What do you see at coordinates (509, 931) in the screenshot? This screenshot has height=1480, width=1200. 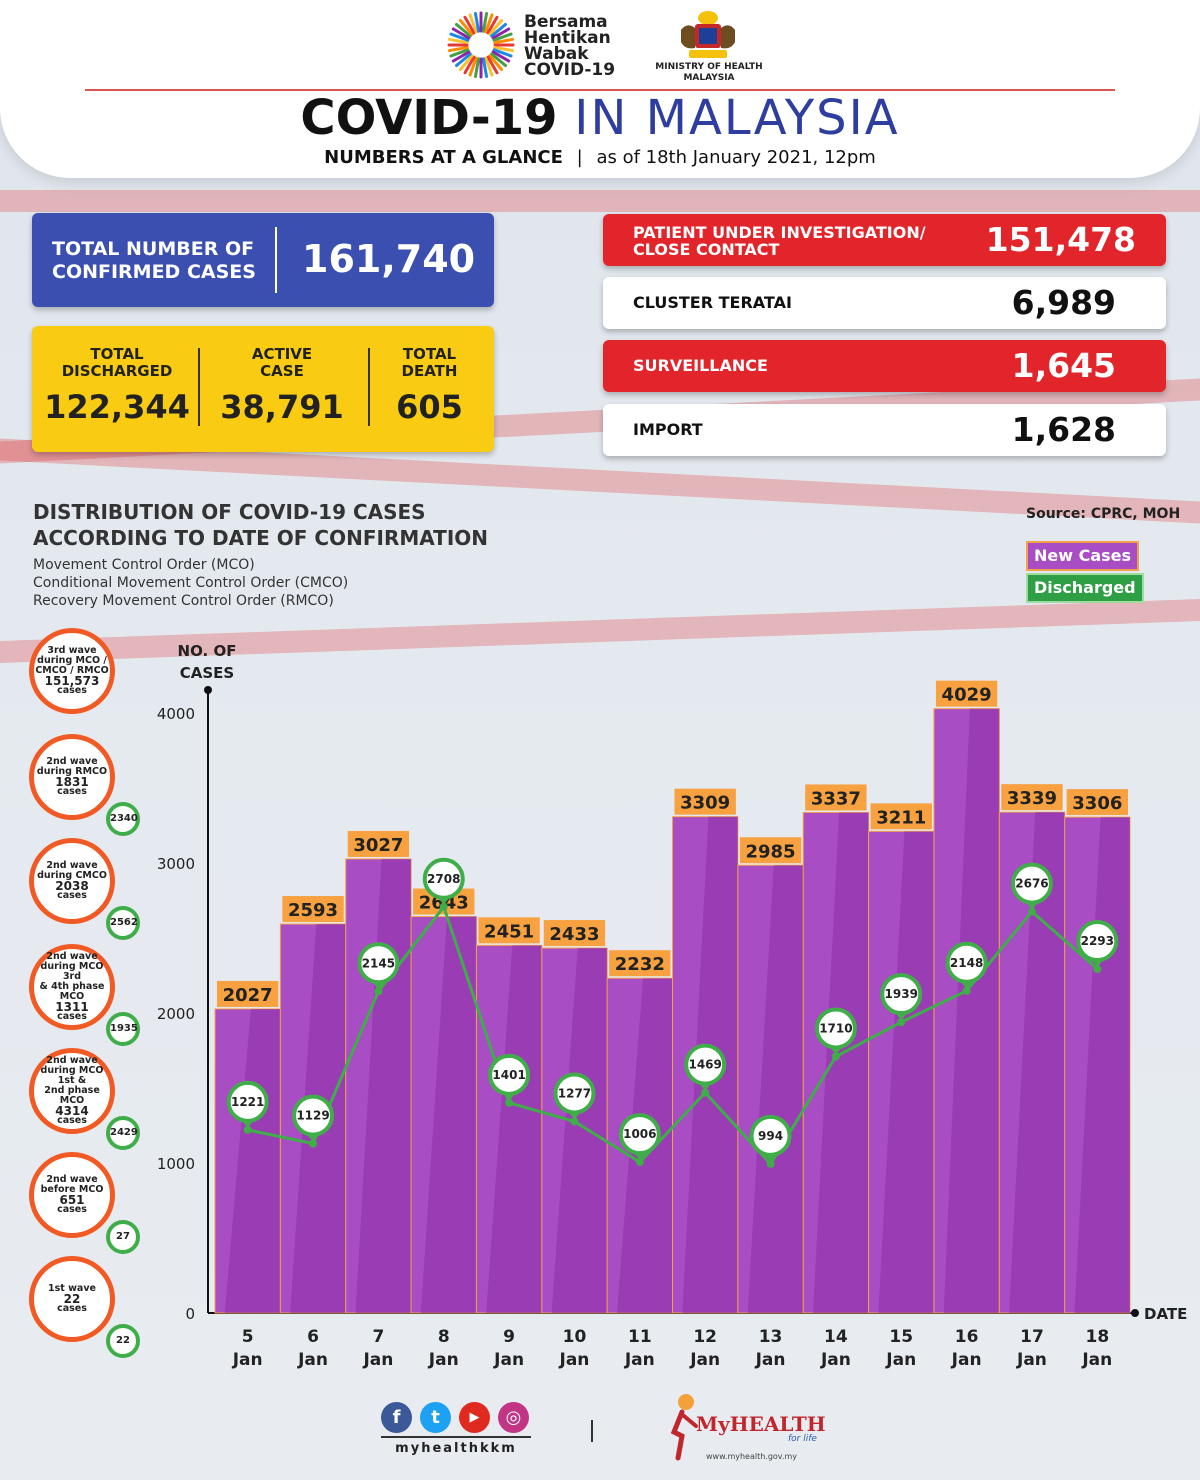 I see `bar-value-label: 2451` at bounding box center [509, 931].